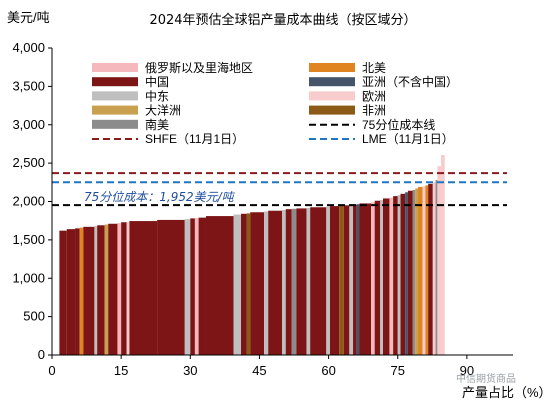 This screenshot has height=403, width=550. What do you see at coordinates (115, 67) in the screenshot?
I see `legend-swatch-russia` at bounding box center [115, 67].